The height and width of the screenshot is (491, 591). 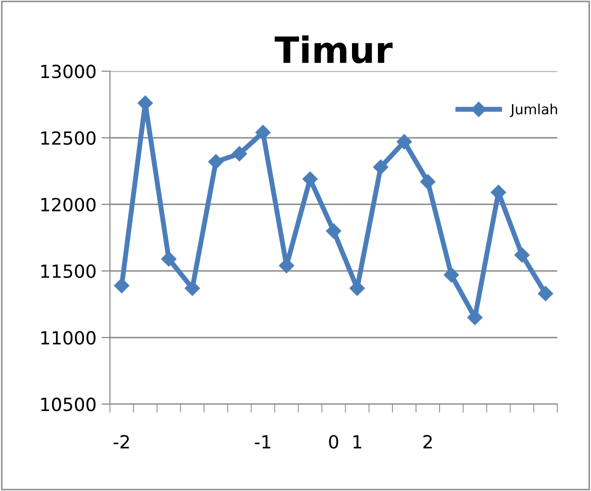 What do you see at coordinates (121, 441) in the screenshot?
I see `x-tick-label: -2` at bounding box center [121, 441].